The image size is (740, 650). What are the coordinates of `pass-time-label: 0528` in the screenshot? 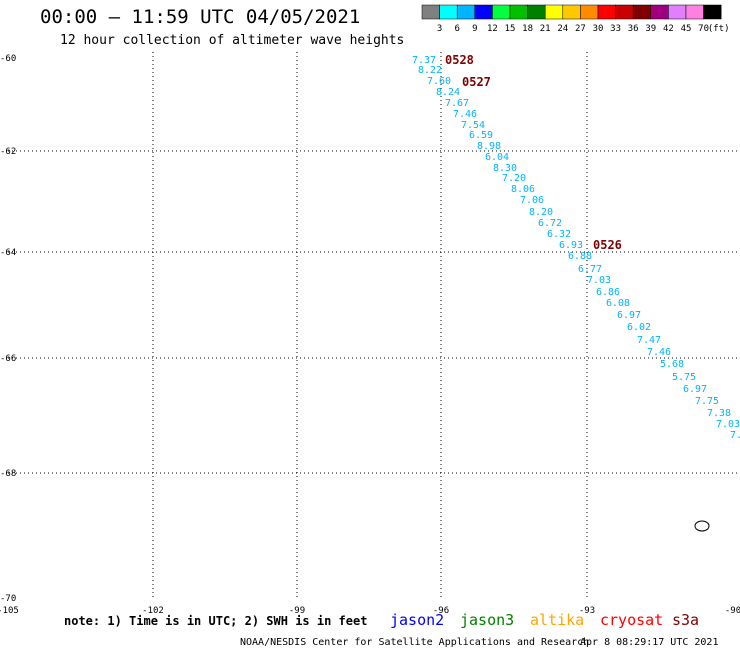 It's located at (459, 60).